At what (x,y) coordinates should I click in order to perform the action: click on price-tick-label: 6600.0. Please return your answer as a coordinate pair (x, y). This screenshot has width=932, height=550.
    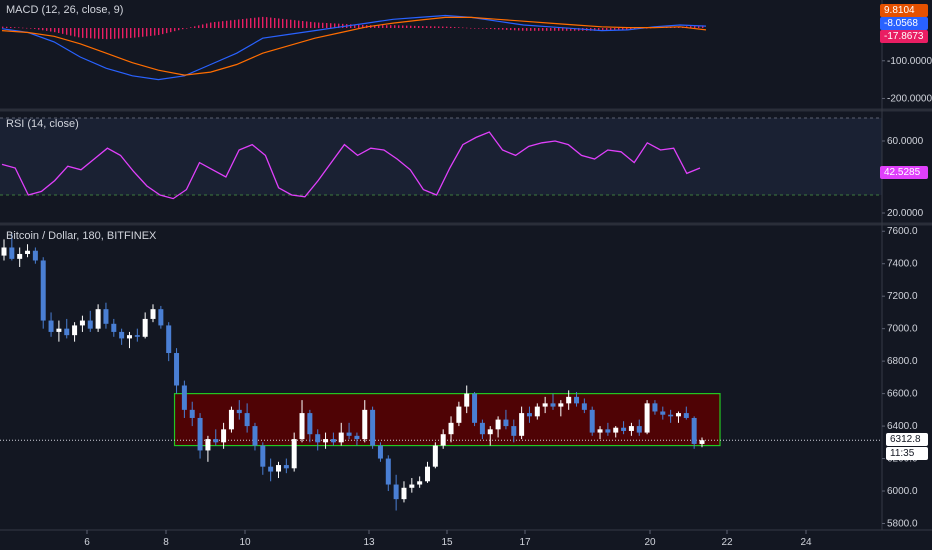
    Looking at the image, I should click on (902, 394).